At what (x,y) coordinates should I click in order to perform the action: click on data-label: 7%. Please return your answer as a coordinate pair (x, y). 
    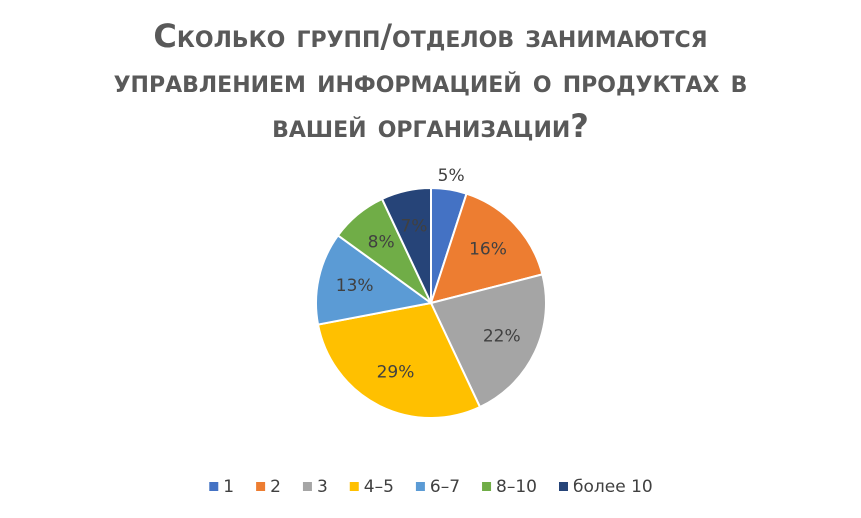
    Looking at the image, I should click on (413, 227).